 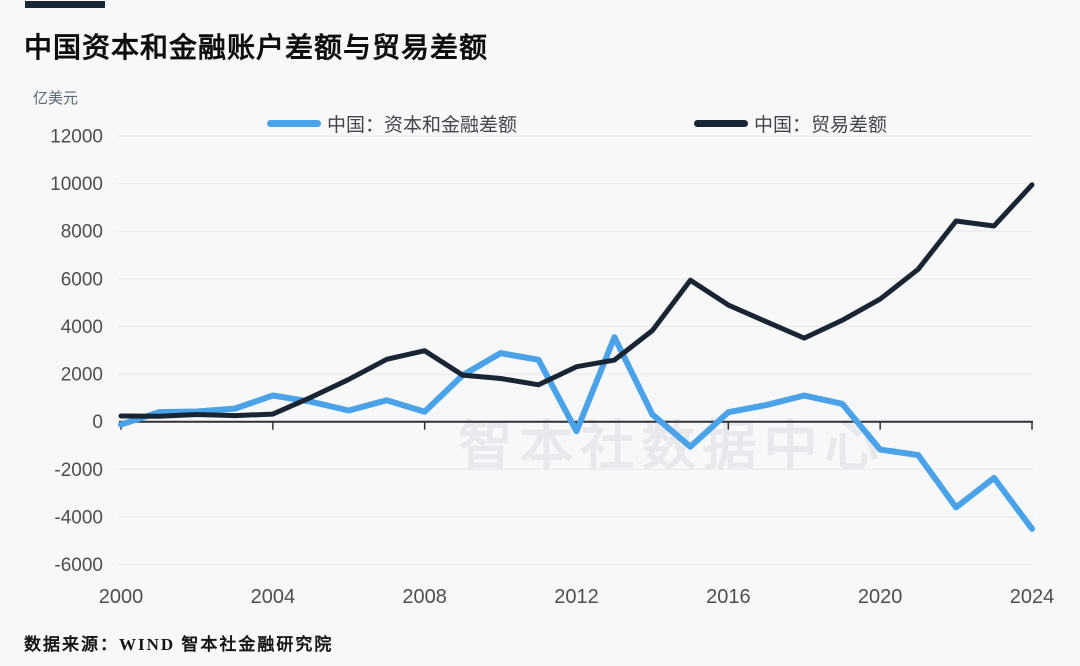 What do you see at coordinates (76, 136) in the screenshot?
I see `y-axis-tick-label: 12000` at bounding box center [76, 136].